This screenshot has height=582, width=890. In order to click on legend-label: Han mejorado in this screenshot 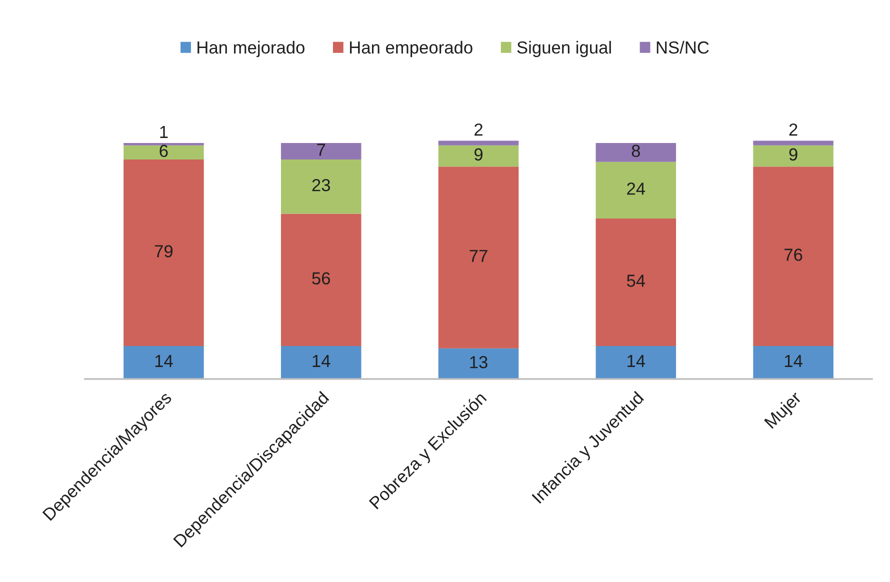, I will do `click(251, 49)`.